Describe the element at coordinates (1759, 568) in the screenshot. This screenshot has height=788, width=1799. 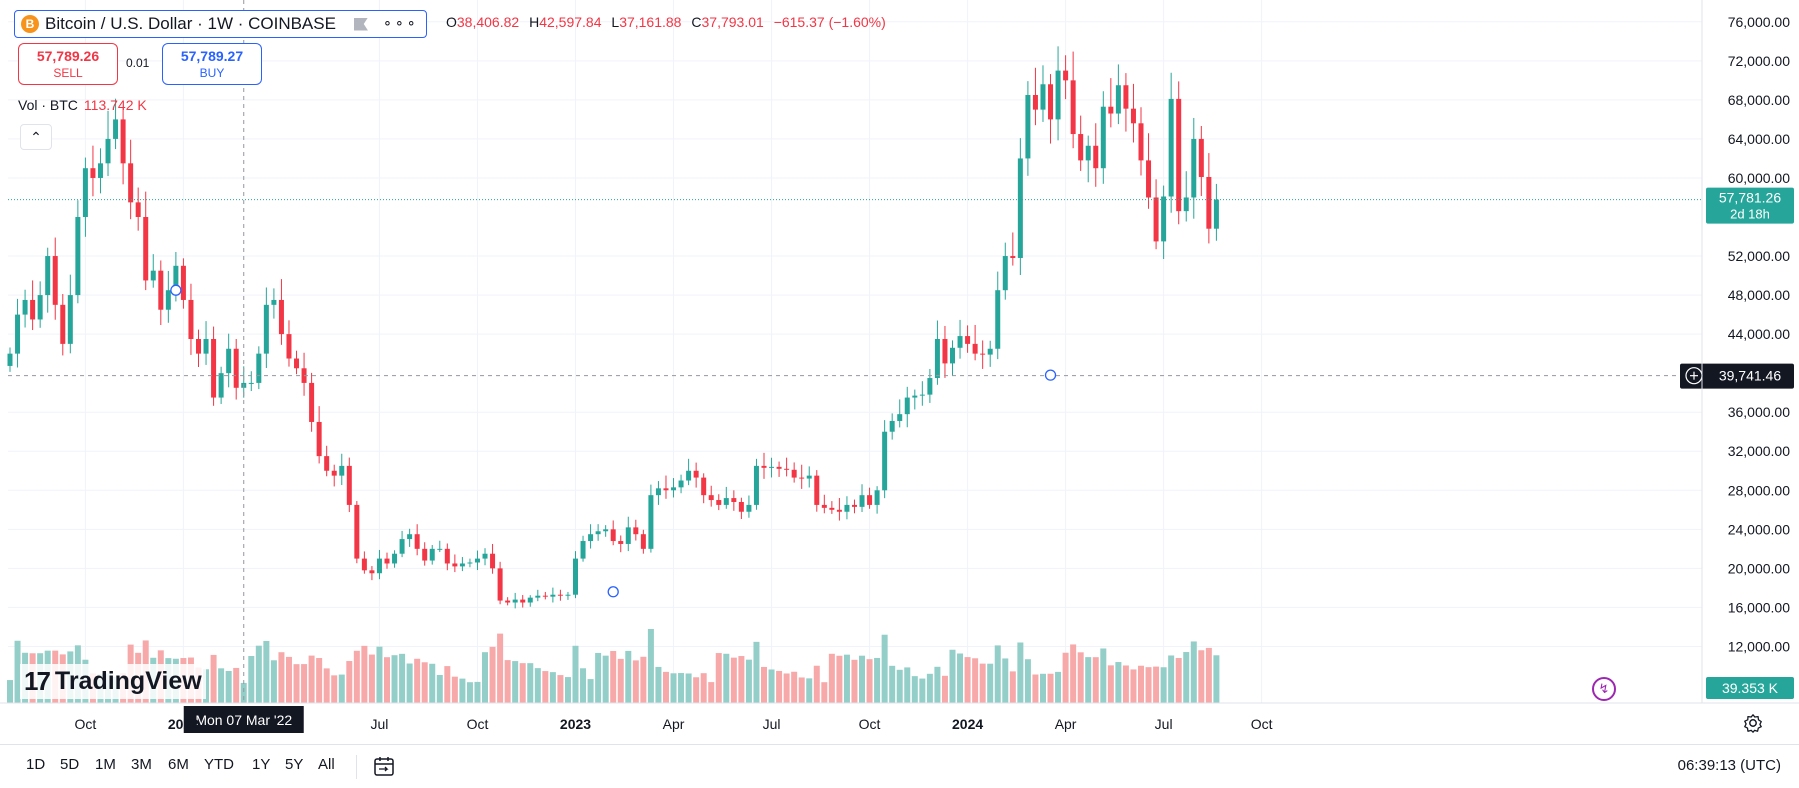
I see `y-tick-label: 20,000.00` at that location.